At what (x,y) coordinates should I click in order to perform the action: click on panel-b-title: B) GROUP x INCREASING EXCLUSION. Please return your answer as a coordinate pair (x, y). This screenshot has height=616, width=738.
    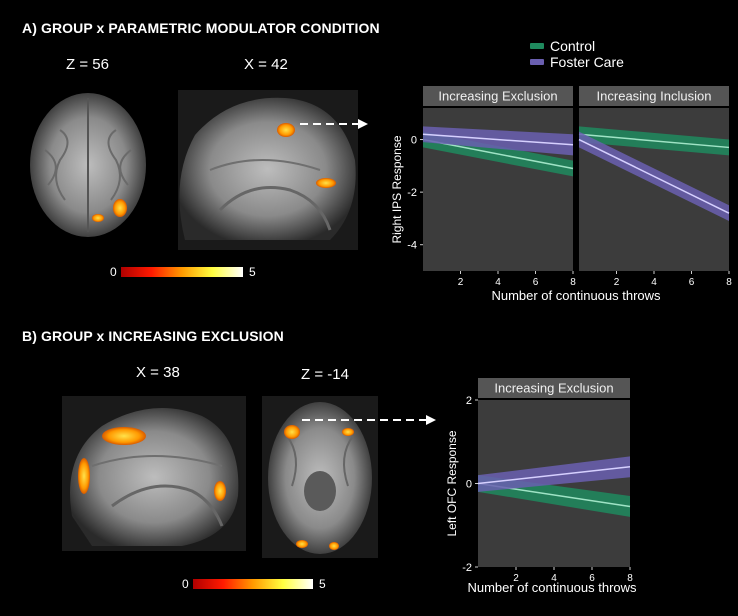
    Looking at the image, I should click on (153, 336).